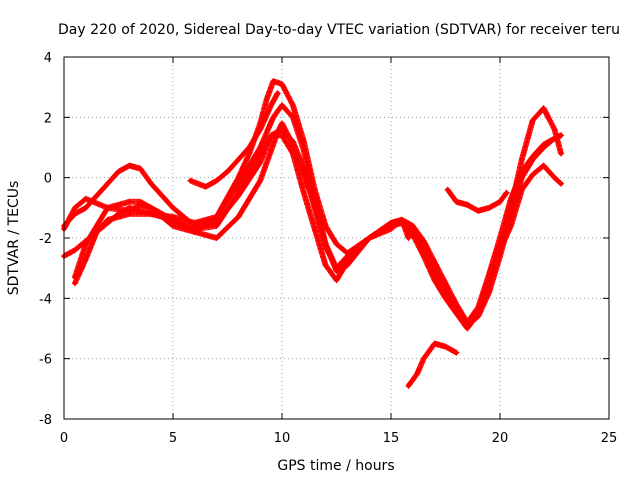  I want to click on x-axis-label: GPS time / hours, so click(335, 466).